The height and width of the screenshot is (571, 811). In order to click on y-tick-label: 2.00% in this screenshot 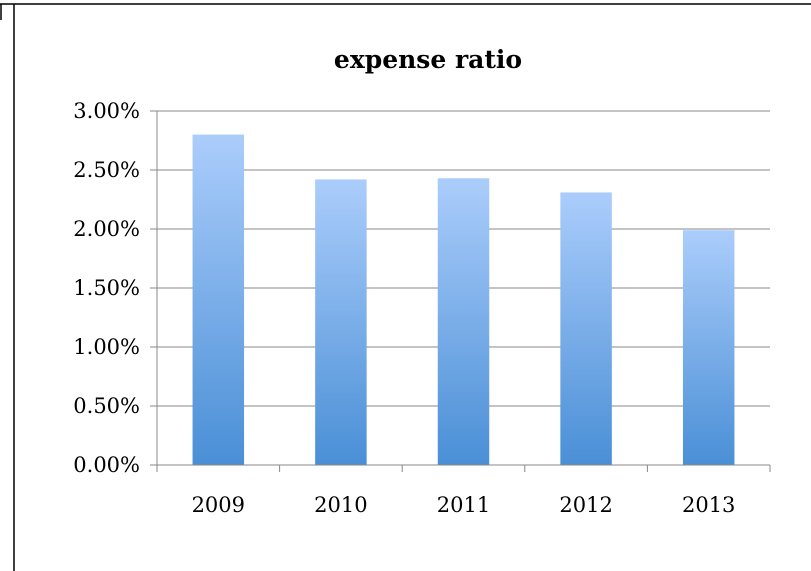, I will do `click(106, 229)`.